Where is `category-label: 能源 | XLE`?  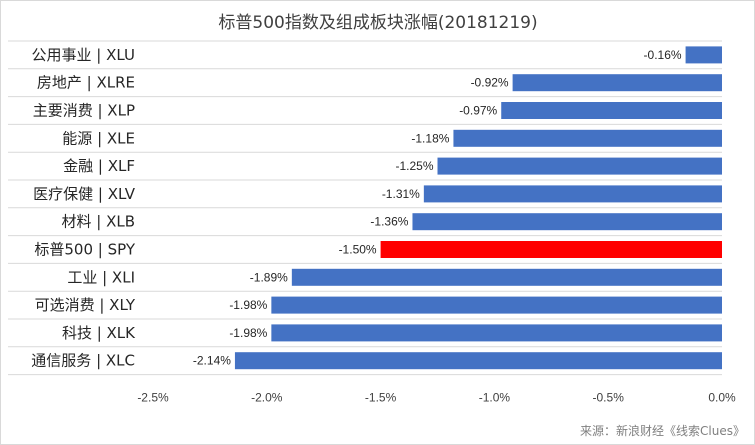
category-label: 能源 | XLE is located at coordinates (98, 138).